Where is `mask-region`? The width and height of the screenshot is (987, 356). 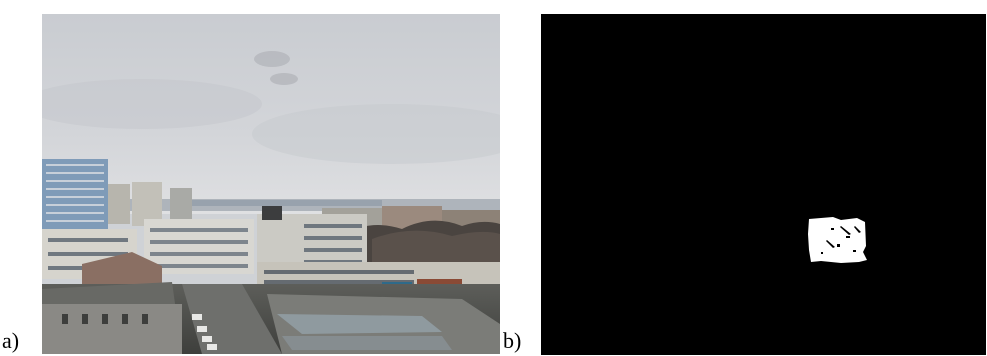 mask-region is located at coordinates (837, 240).